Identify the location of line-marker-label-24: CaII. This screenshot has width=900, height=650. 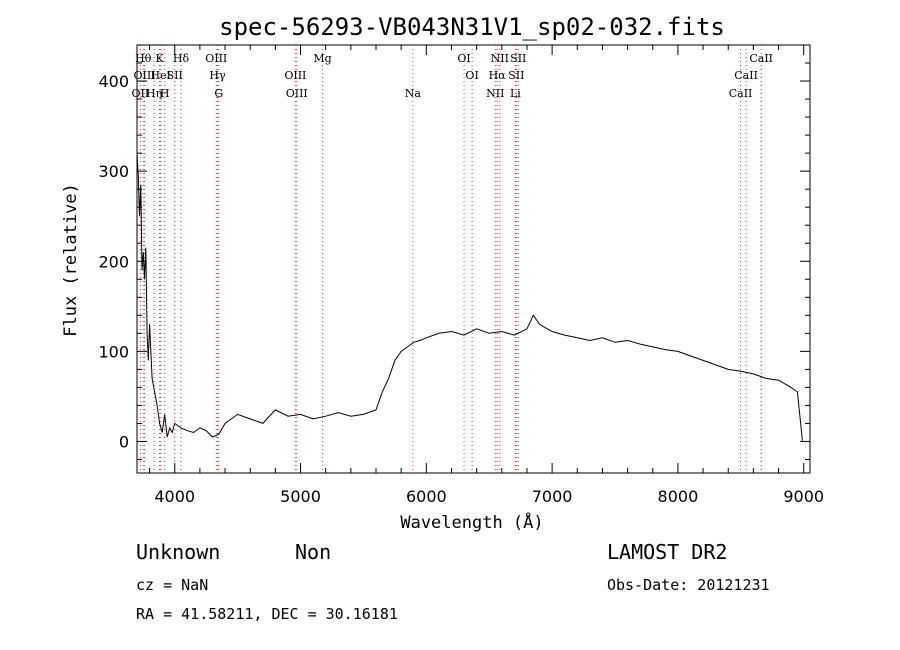
(741, 93).